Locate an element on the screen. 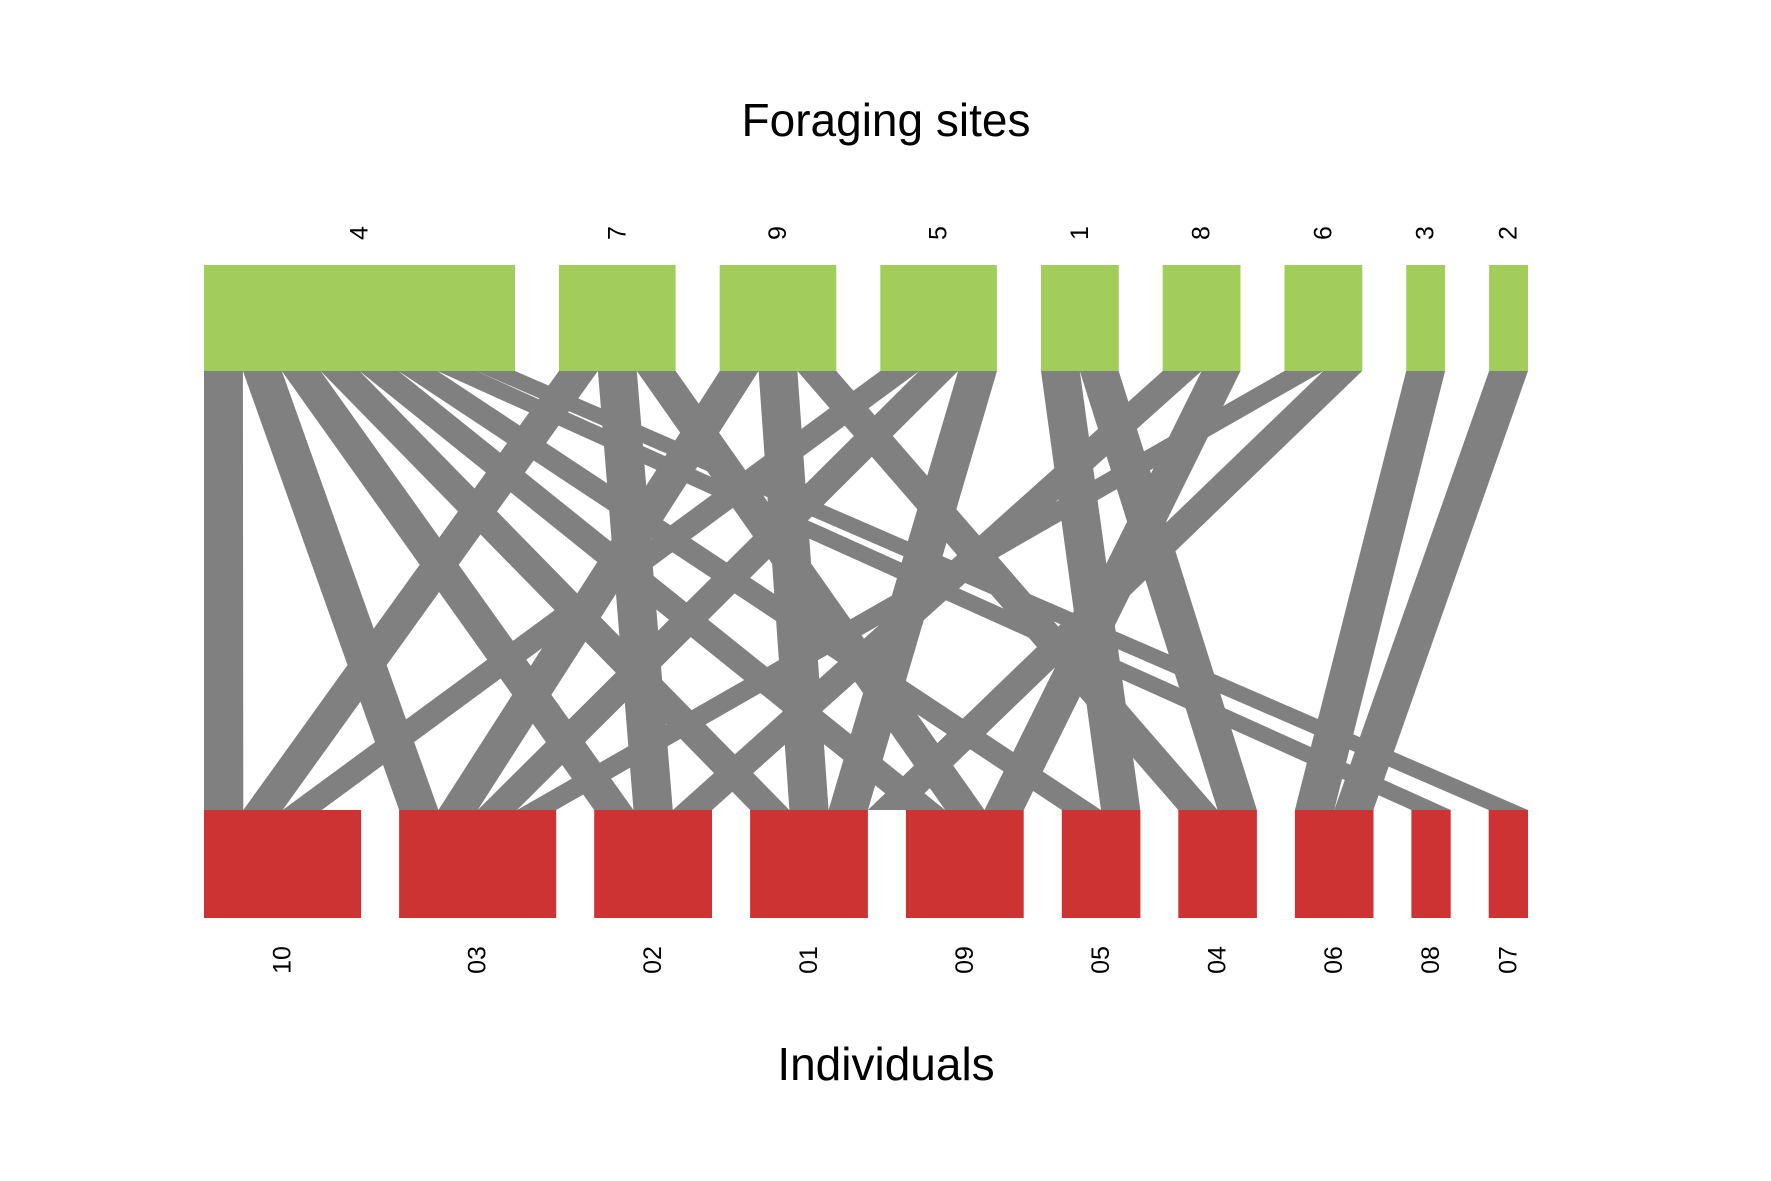 This screenshot has width=1771, height=1181. site-label-8: 8 is located at coordinates (1202, 233).